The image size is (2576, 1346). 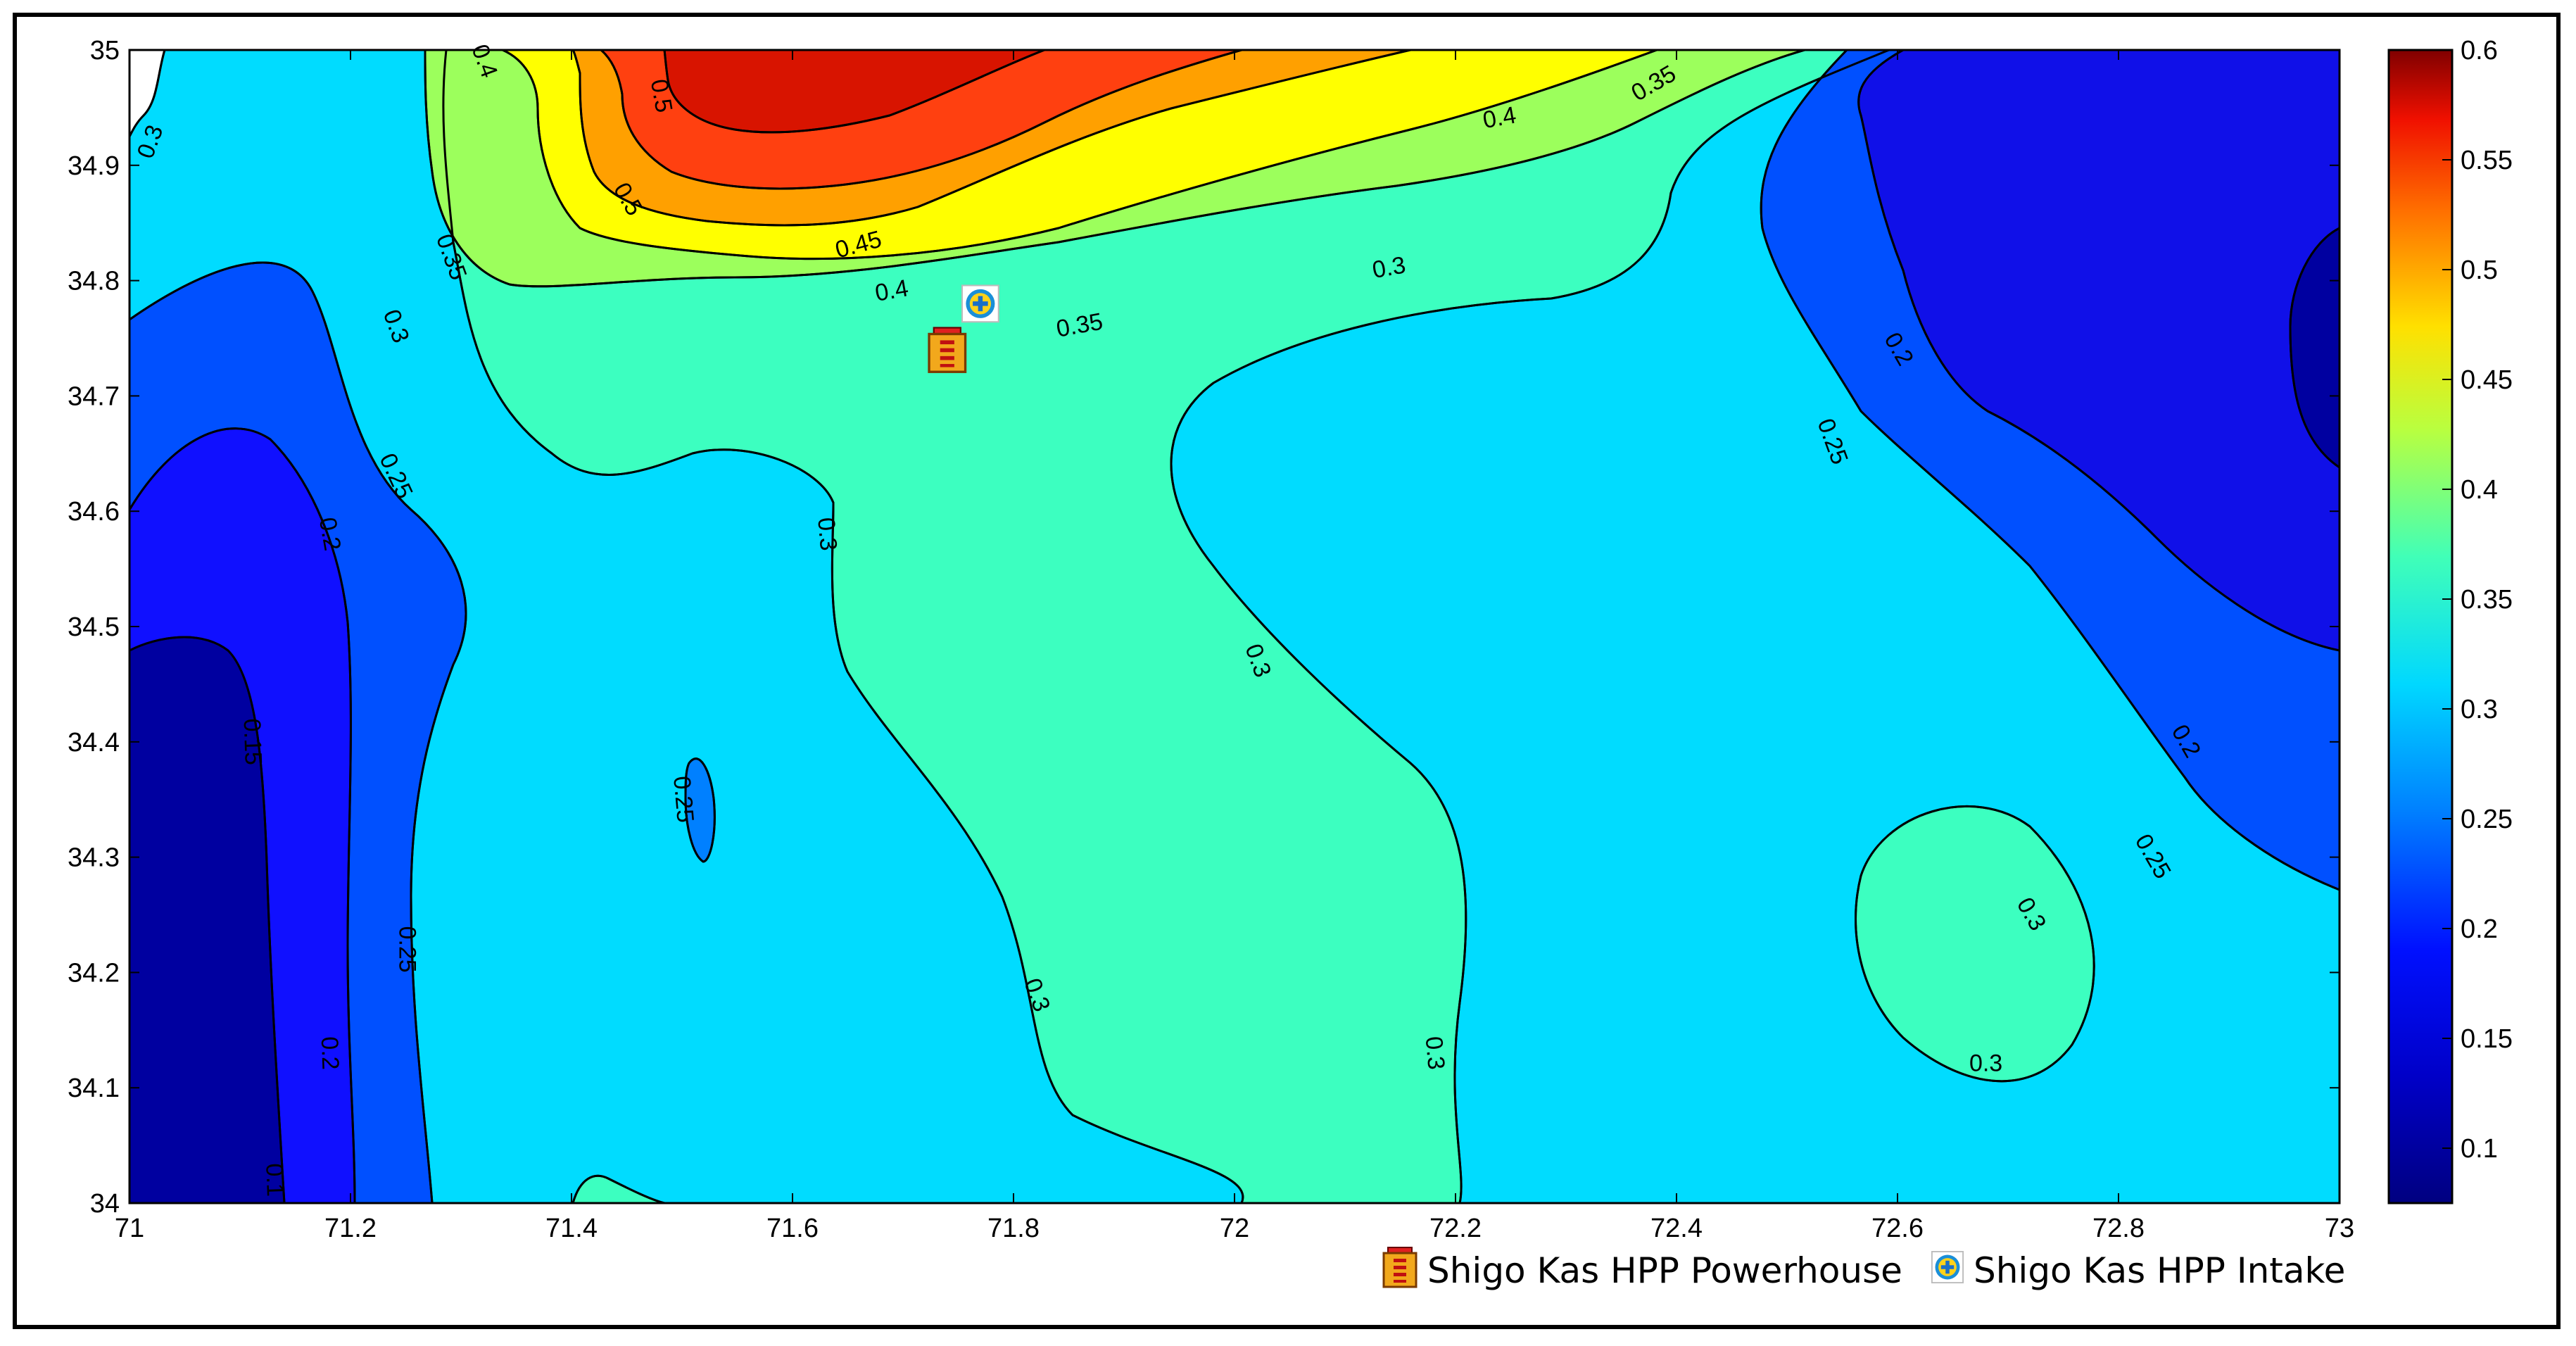 What do you see at coordinates (105, 1204) in the screenshot?
I see `y-tick-label: 34` at bounding box center [105, 1204].